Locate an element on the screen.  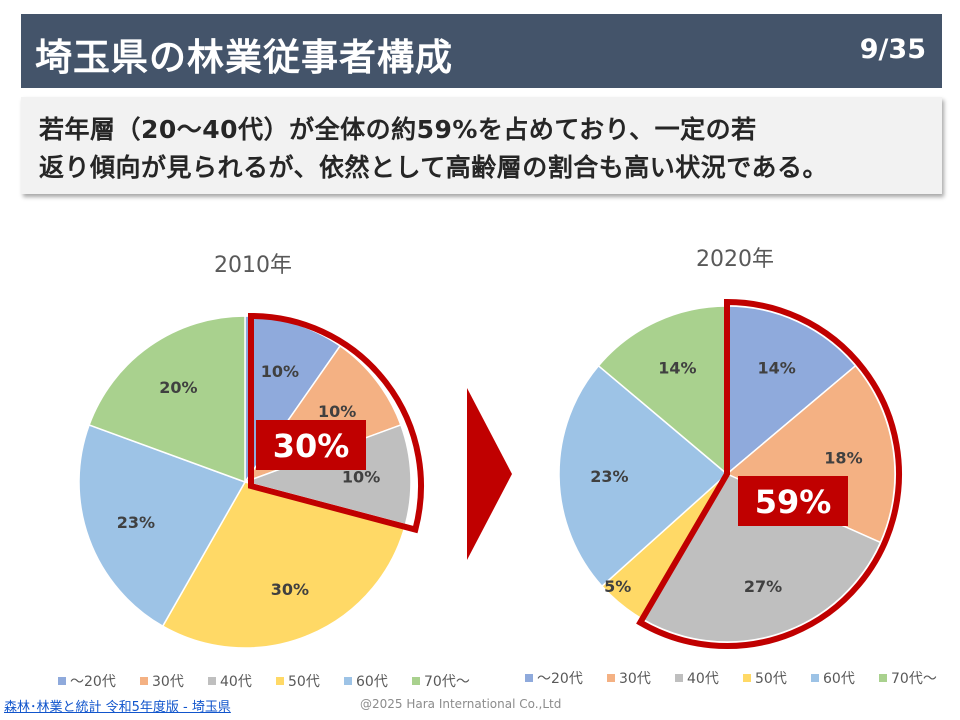
data-label: 30% is located at coordinates (290, 589).